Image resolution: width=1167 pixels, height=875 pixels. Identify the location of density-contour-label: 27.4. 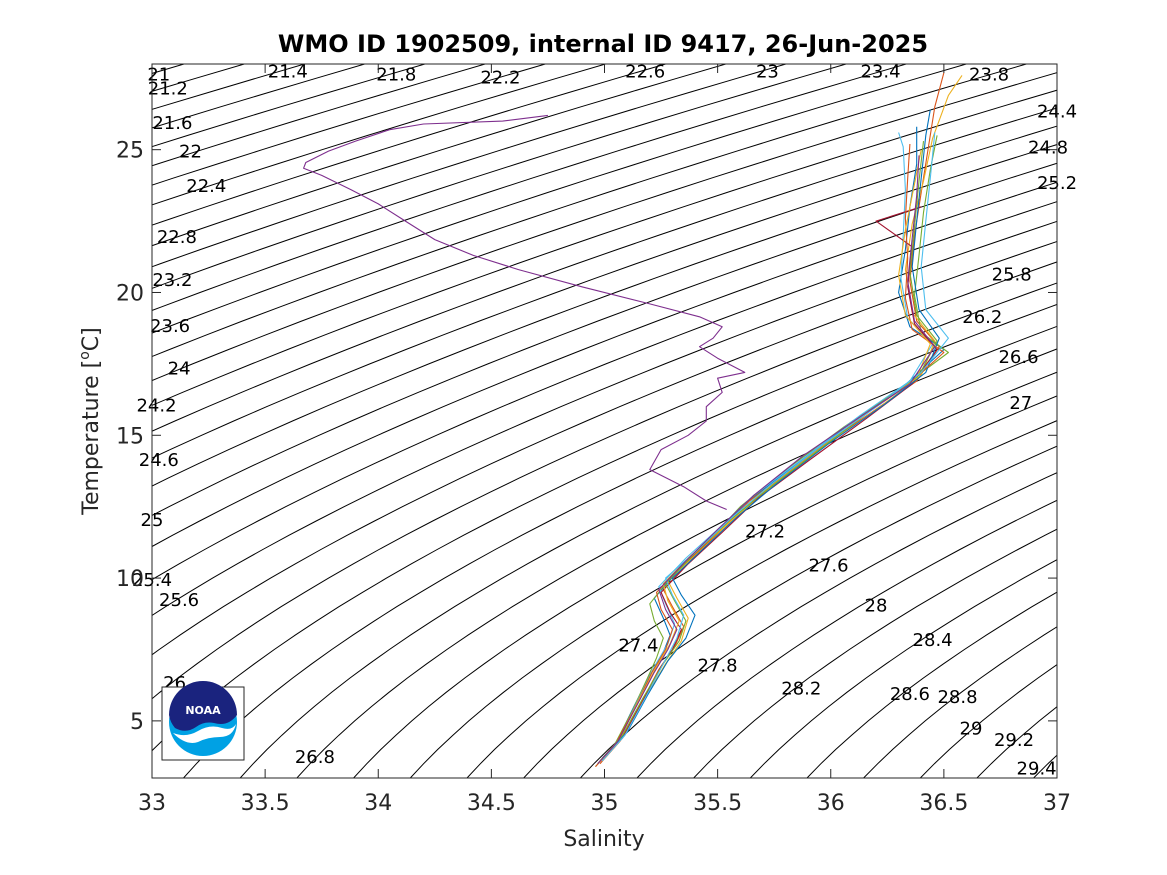
(638, 646).